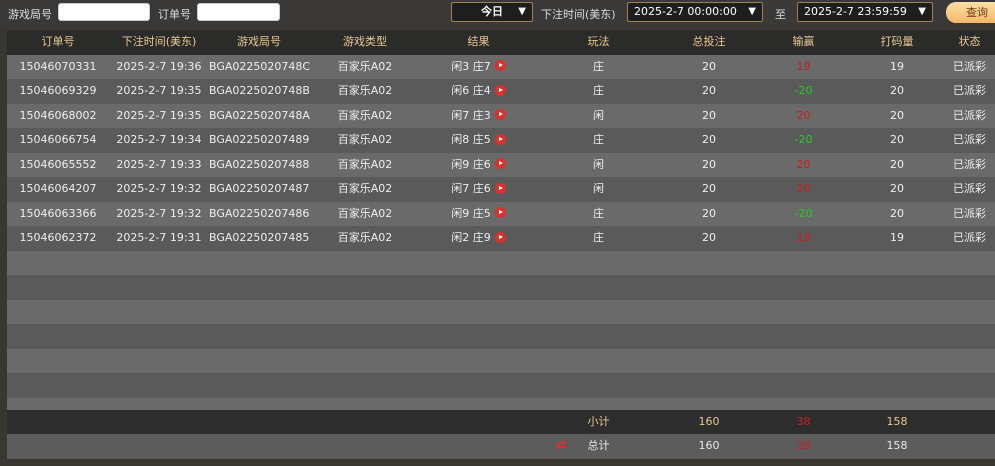 The height and width of the screenshot is (466, 995). I want to click on cell-4: 闲9 庄6, so click(478, 165).